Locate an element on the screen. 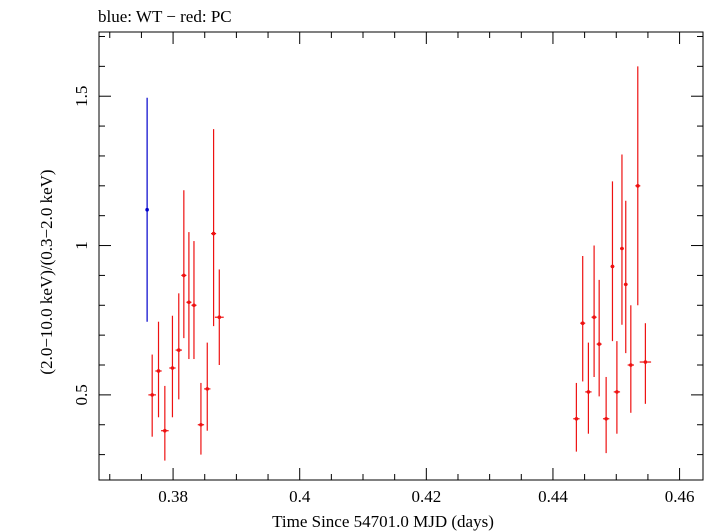 The width and height of the screenshot is (713, 532). x-tick-labels: 0.38 0.4 0.42 0.44 0.46 is located at coordinates (426, 496).